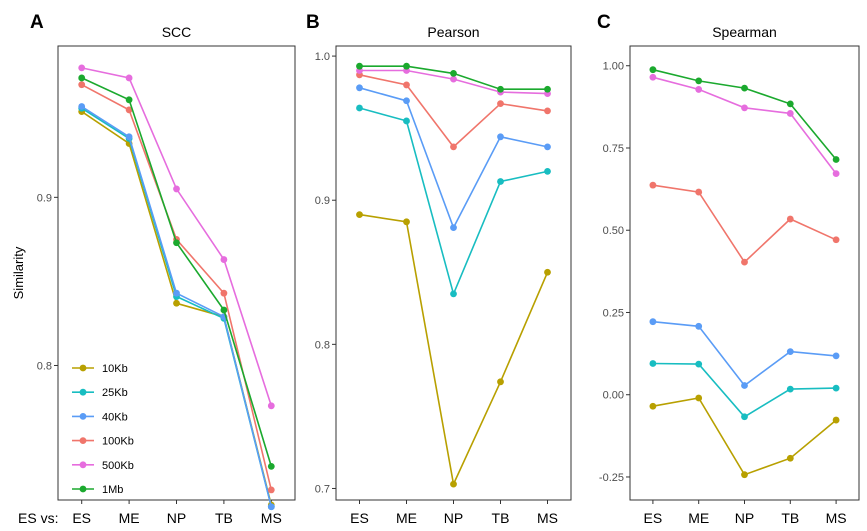  I want to click on legend-label: 500Kb, so click(118, 466).